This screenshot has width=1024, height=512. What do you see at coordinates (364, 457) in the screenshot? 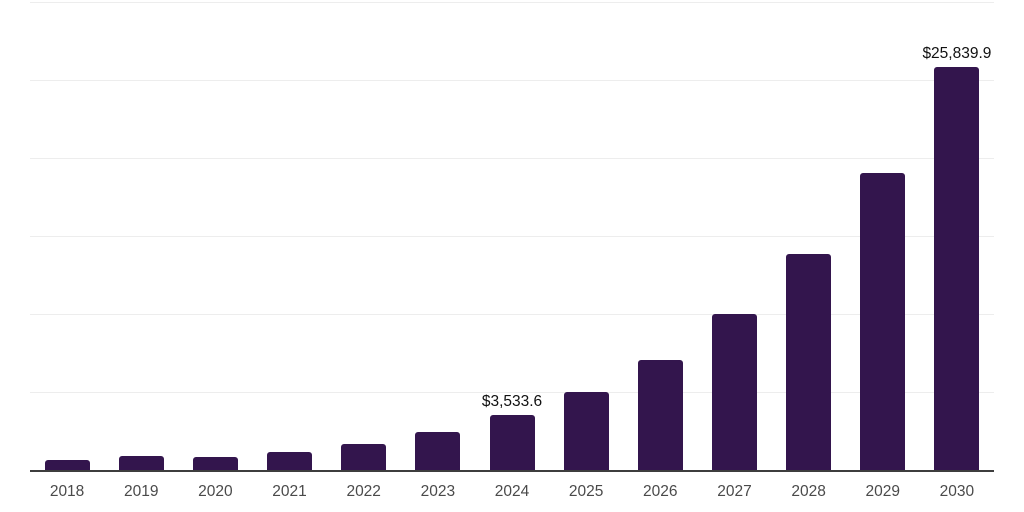
I see `bar-2022` at bounding box center [364, 457].